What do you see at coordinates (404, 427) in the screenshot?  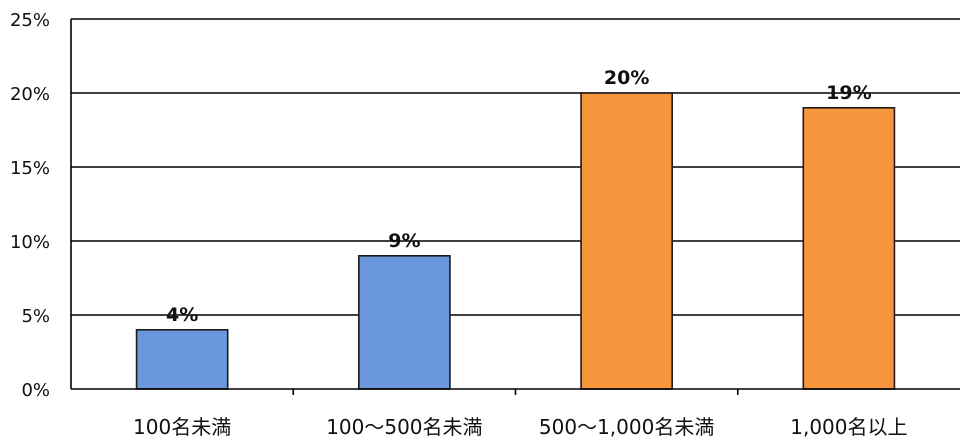 I see `category-label: 100～500名未満` at bounding box center [404, 427].